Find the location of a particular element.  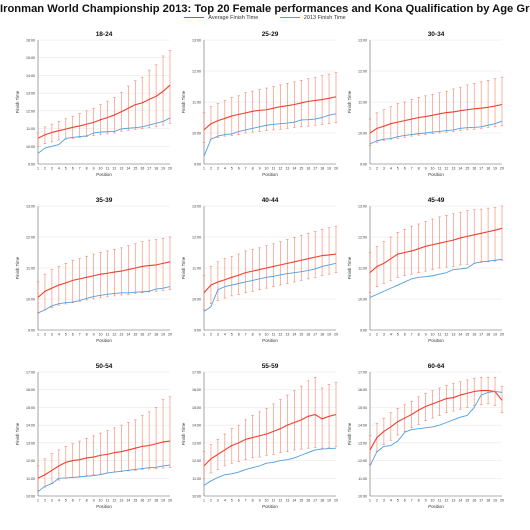

x-tick-label: 12 is located at coordinates (446, 335).